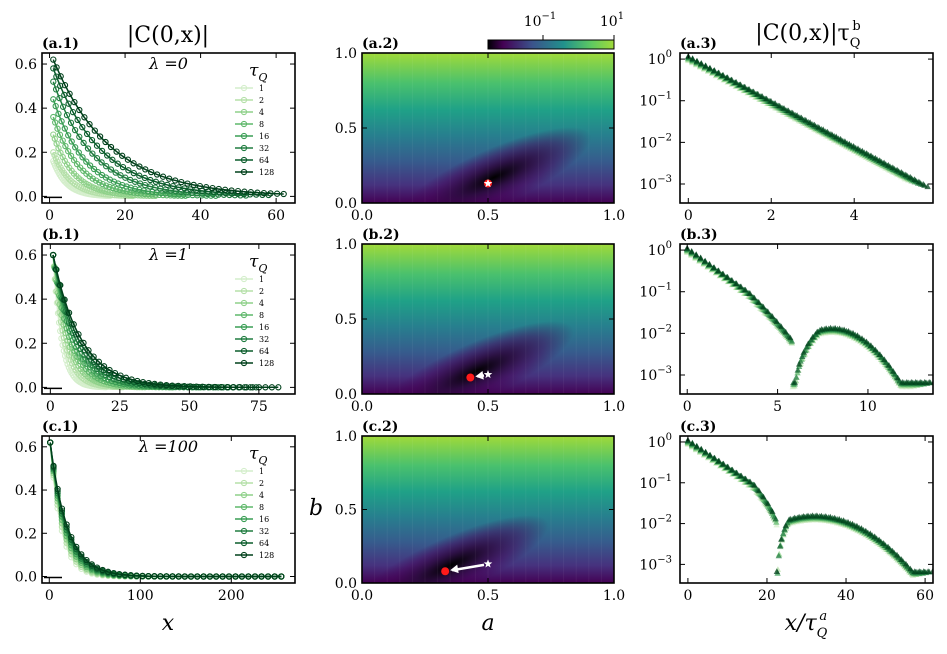  Describe the element at coordinates (823, 616) in the screenshot. I see `x-label-right-sup: a` at that location.